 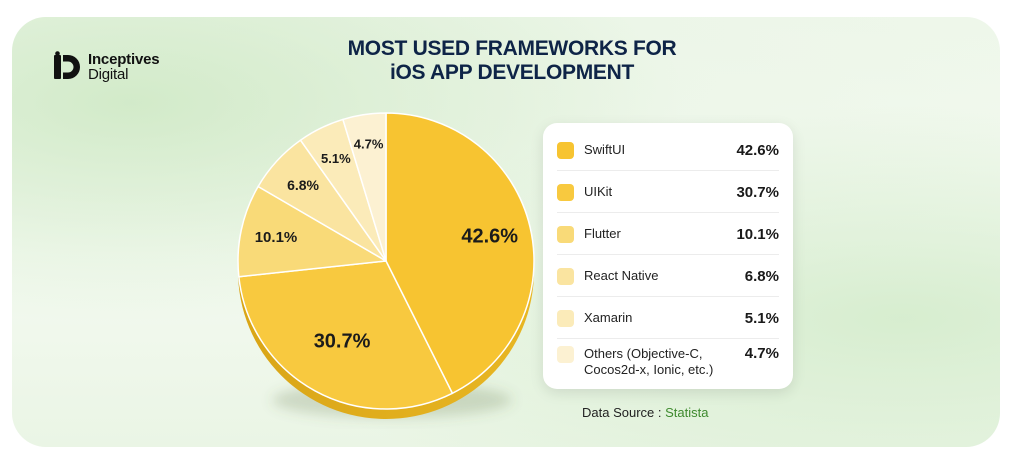 What do you see at coordinates (312, 231) in the screenshot?
I see `pie-slice-flutter` at bounding box center [312, 231].